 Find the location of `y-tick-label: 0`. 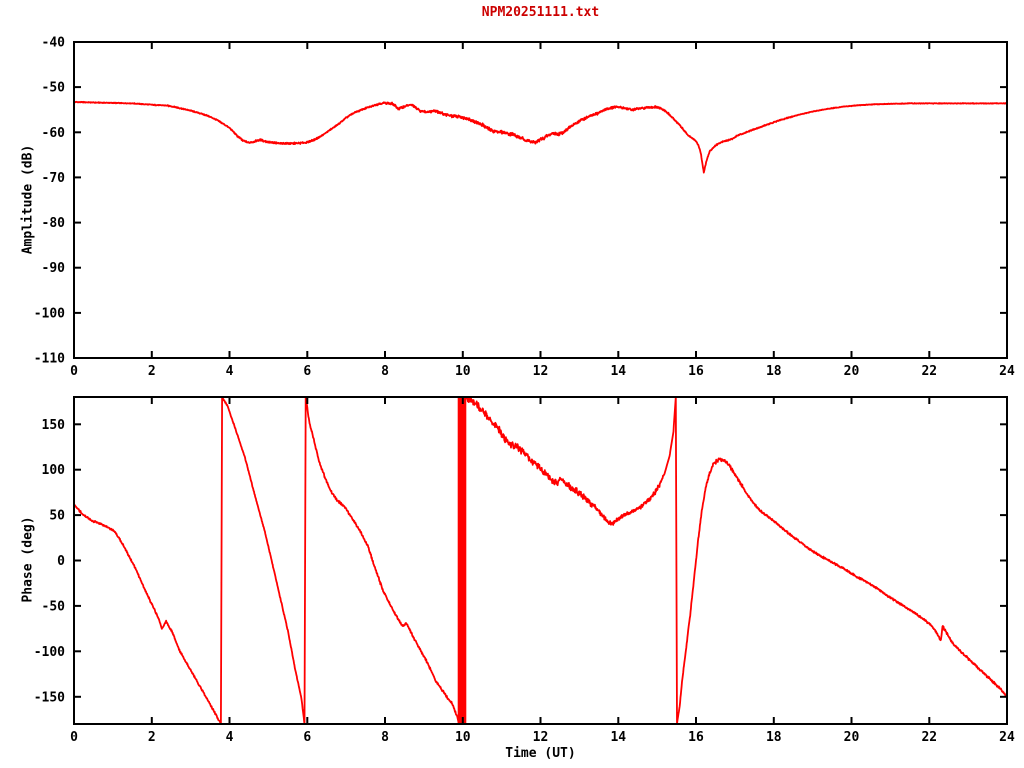

y-tick-label: 0 is located at coordinates (61, 561).